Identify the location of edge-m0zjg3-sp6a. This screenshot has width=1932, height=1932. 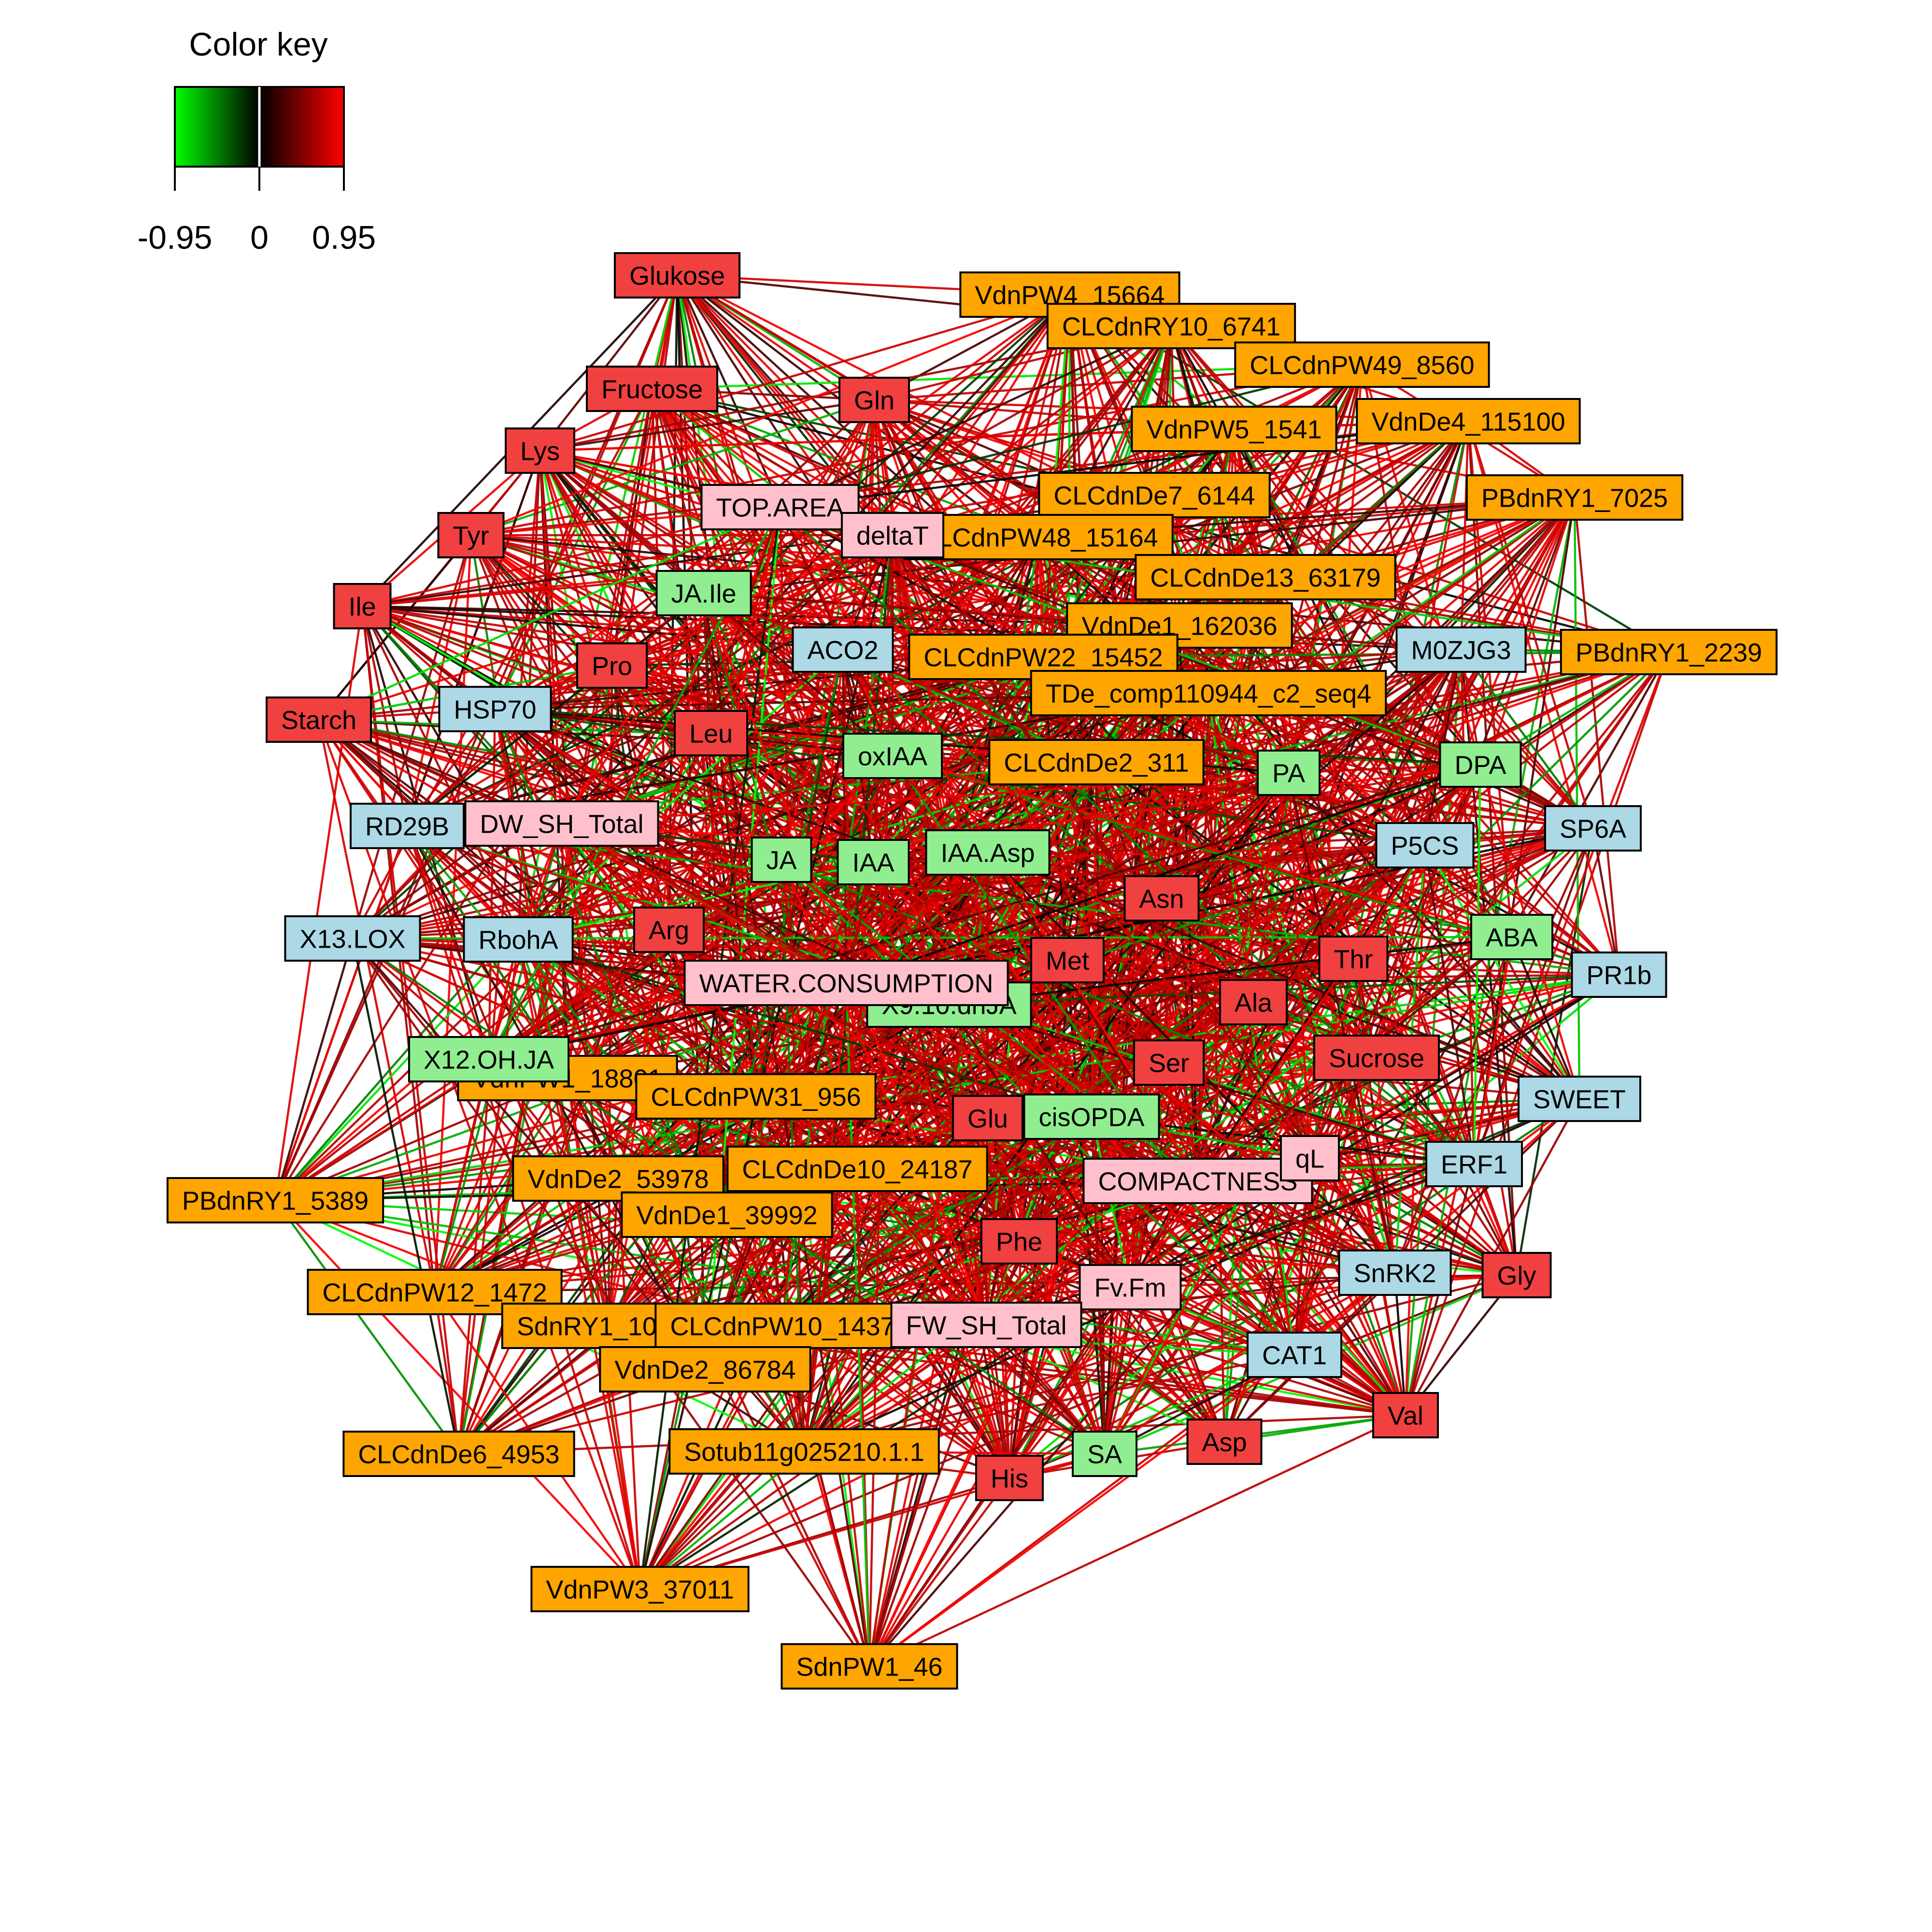
(1527, 739).